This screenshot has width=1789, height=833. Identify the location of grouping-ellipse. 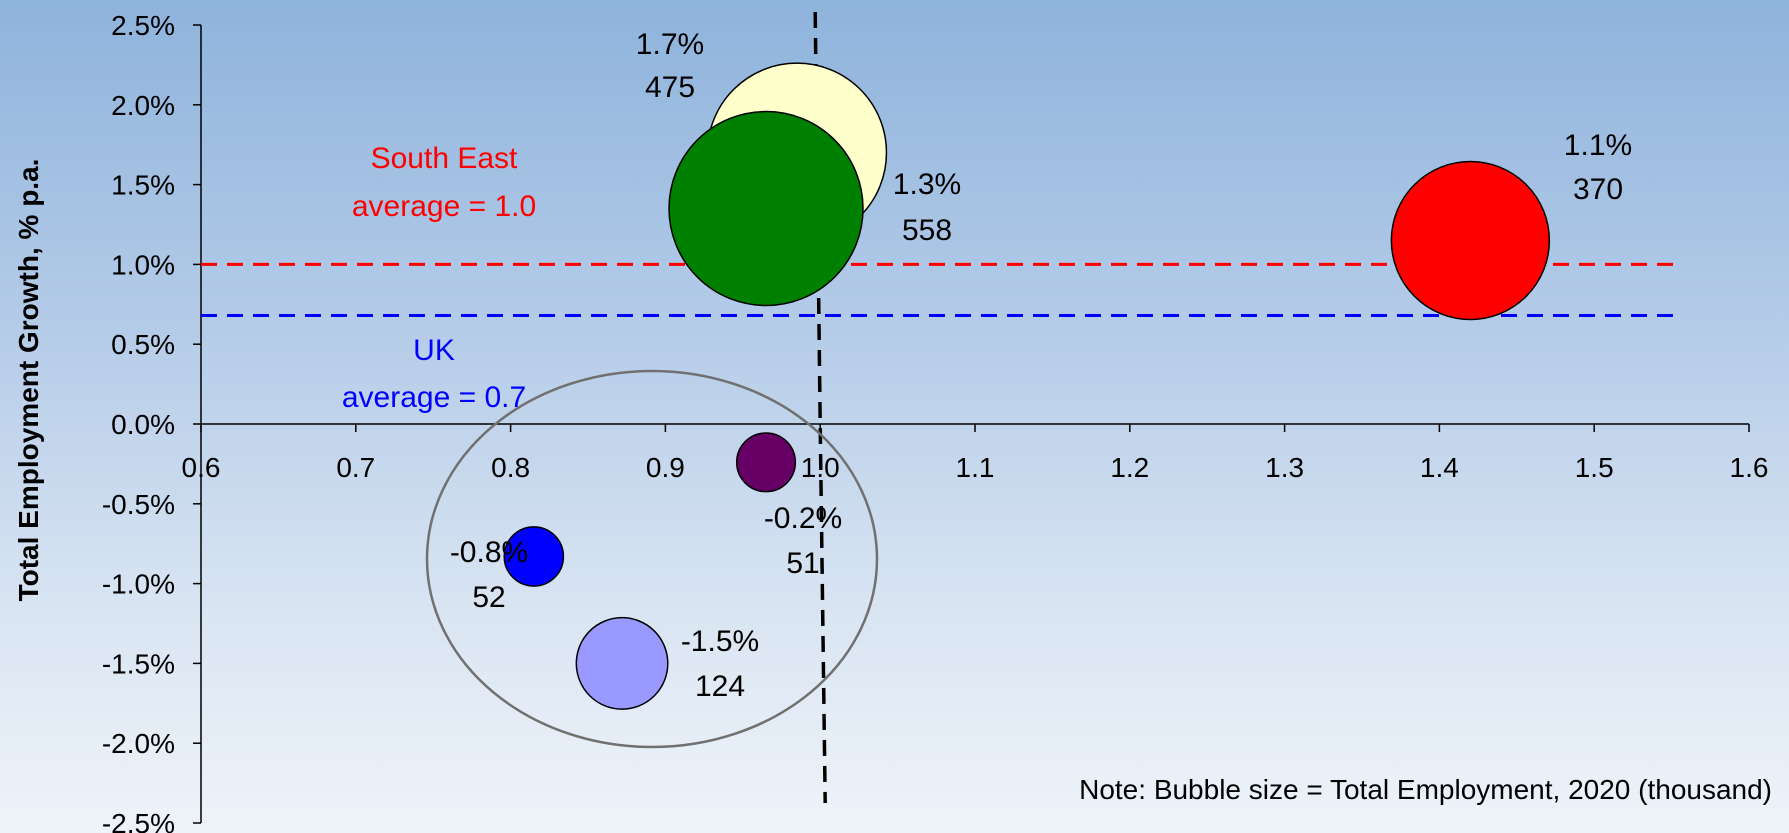
(652, 559).